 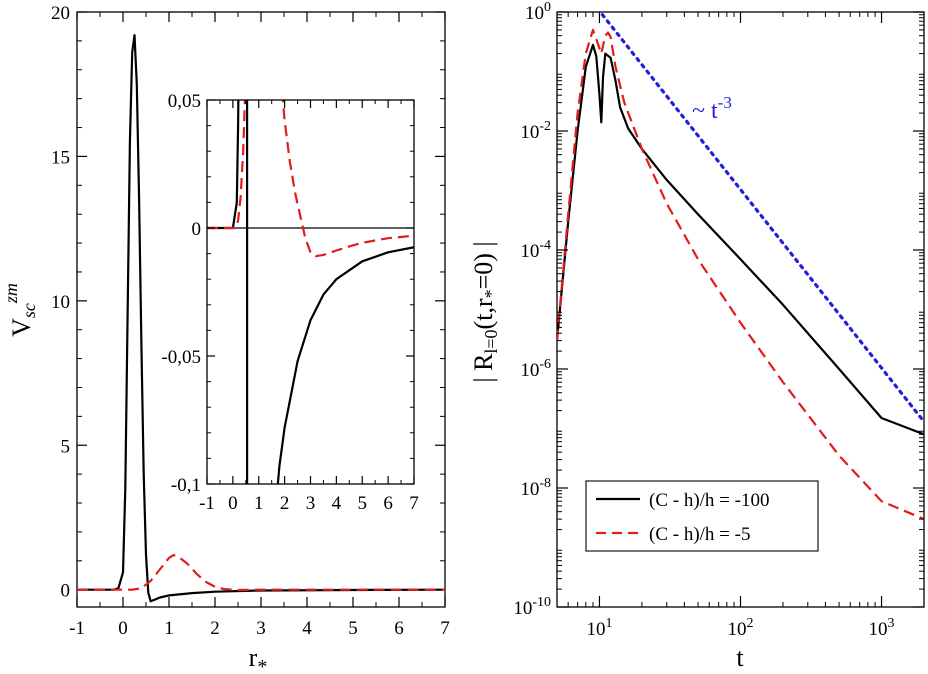 What do you see at coordinates (388, 503) in the screenshot?
I see `inset-x-tick-label: 6` at bounding box center [388, 503].